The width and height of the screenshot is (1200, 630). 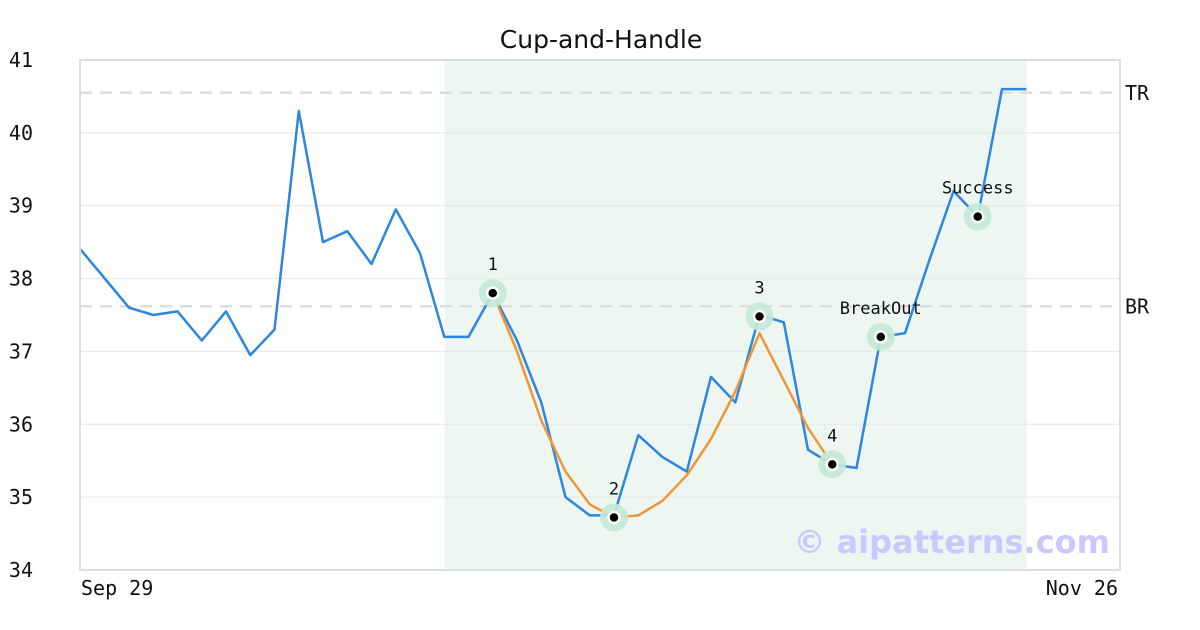 I want to click on x-tick-label: Nov 26, so click(x=1082, y=588).